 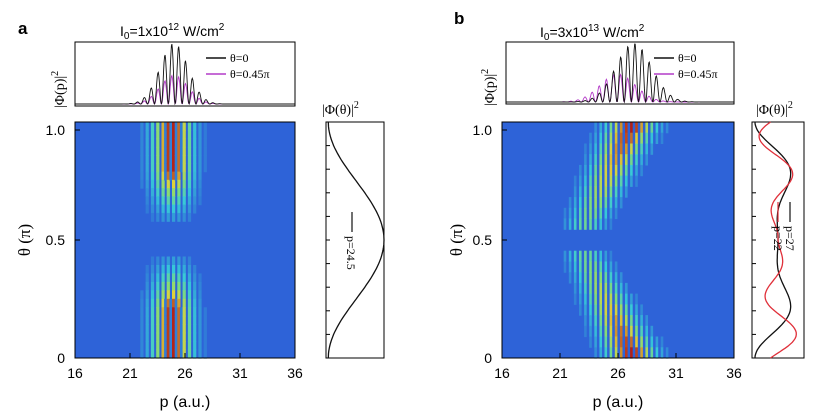 What do you see at coordinates (355, 240) in the screenshot?
I see `panel-a-side-curves` at bounding box center [355, 240].